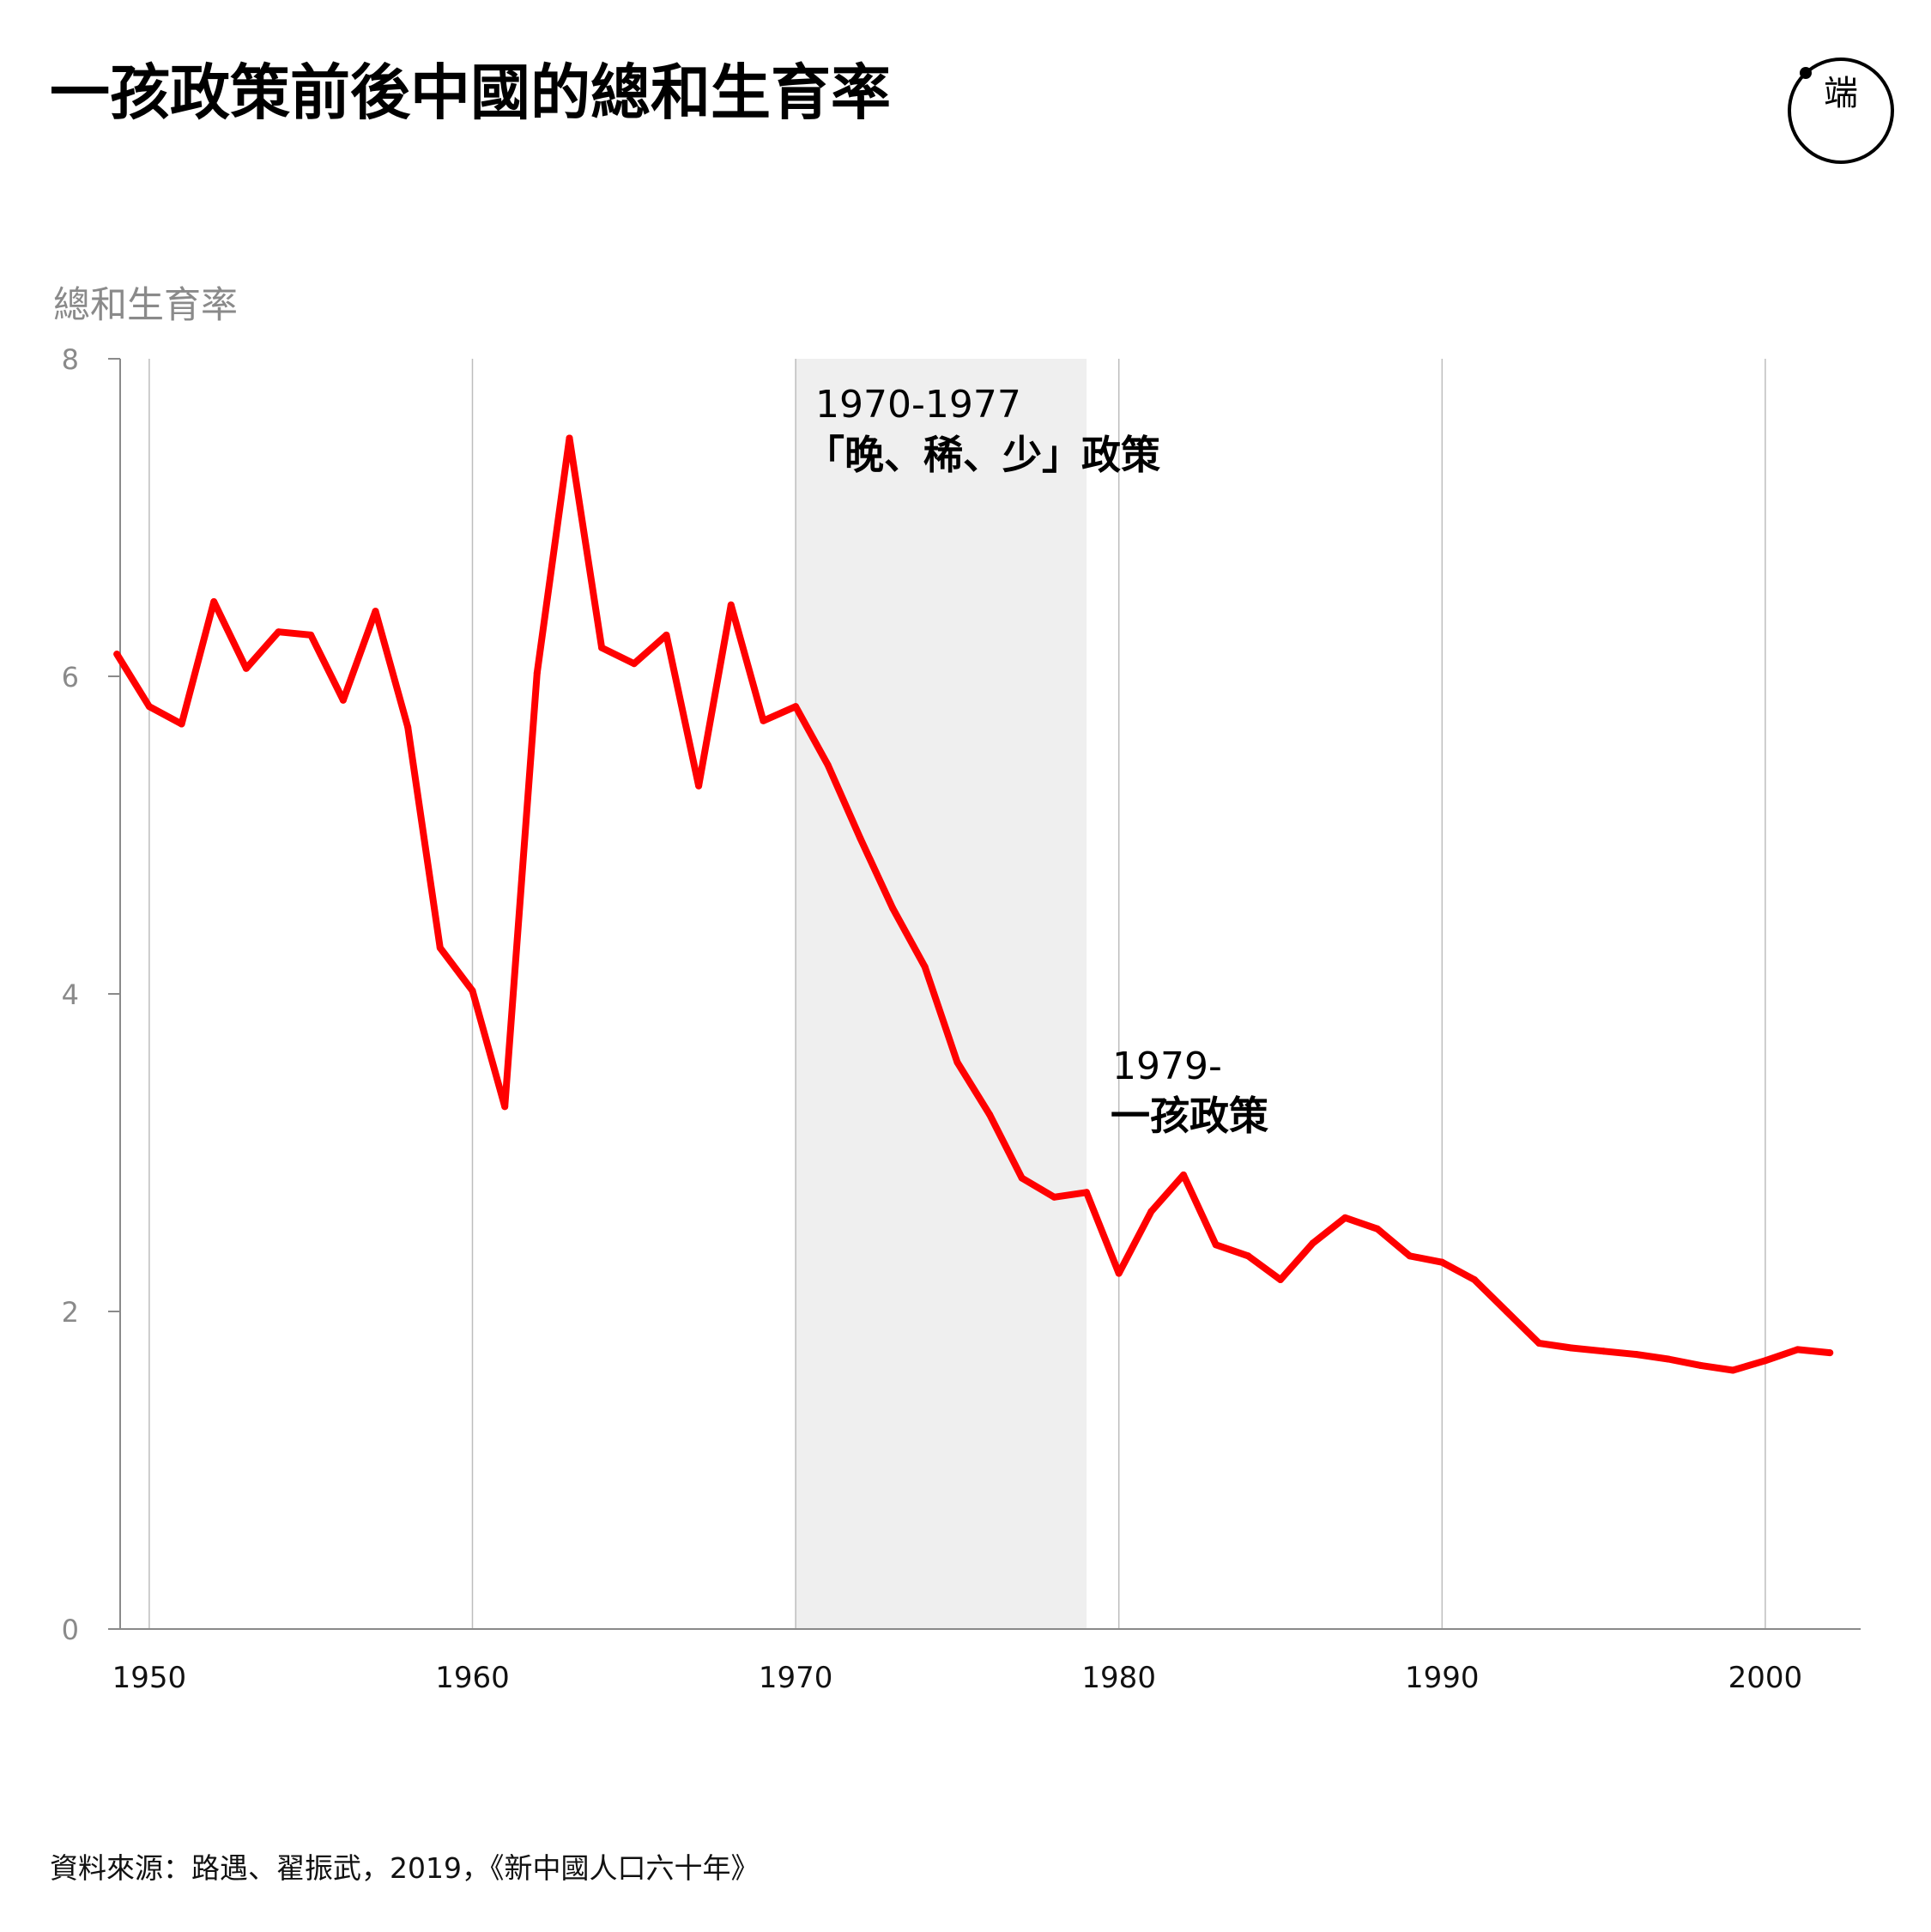  I want to click on x-tick-label: 1970, so click(796, 1678).